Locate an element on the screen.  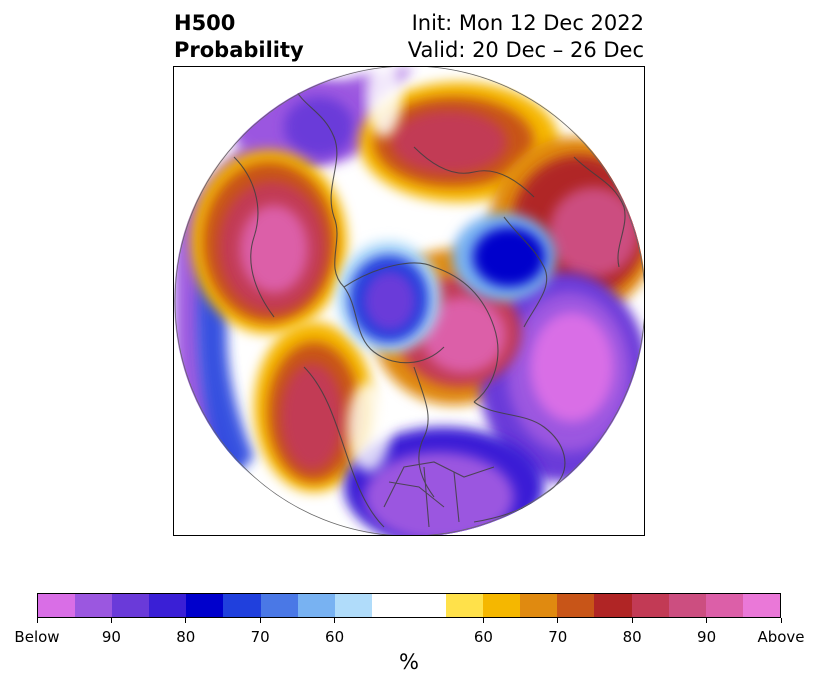
ridge-red-north is located at coordinates (449, 142).